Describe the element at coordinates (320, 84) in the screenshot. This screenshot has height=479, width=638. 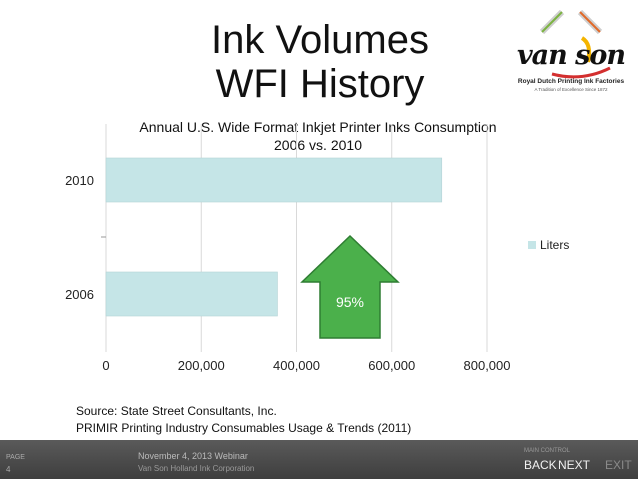
I see `slide-title-line-2: WFI History` at that location.